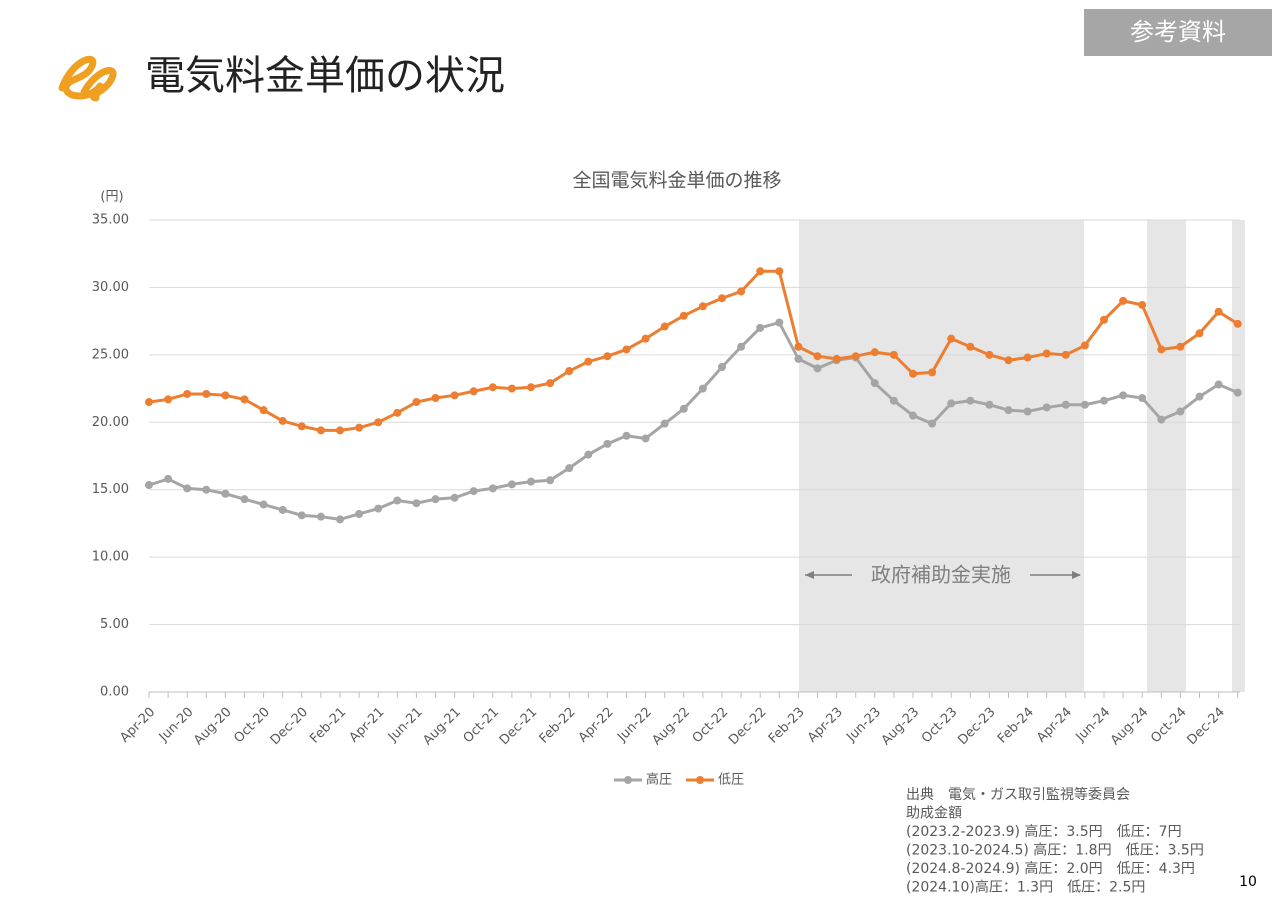  Describe the element at coordinates (1076, 575) in the screenshot. I see `arrow-head` at that location.